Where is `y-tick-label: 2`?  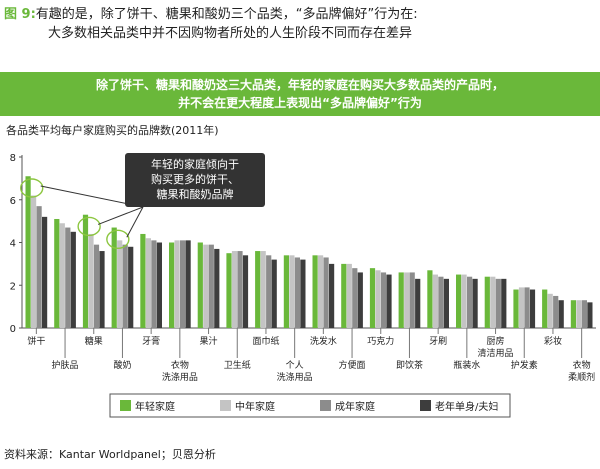 y-tick-label: 2 is located at coordinates (13, 286).